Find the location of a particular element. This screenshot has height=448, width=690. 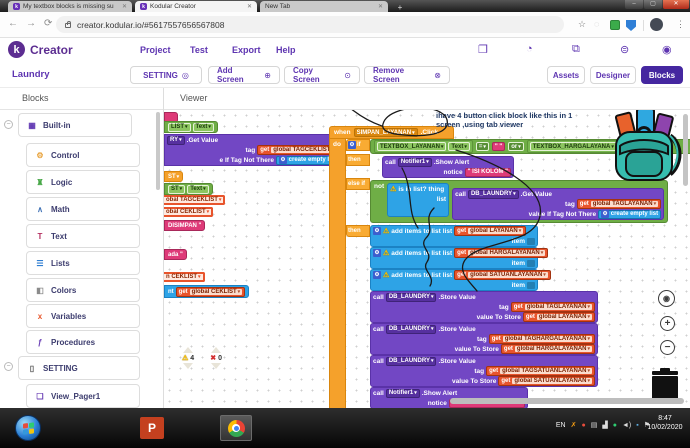

error-up-icon is located at coordinates (216, 350).